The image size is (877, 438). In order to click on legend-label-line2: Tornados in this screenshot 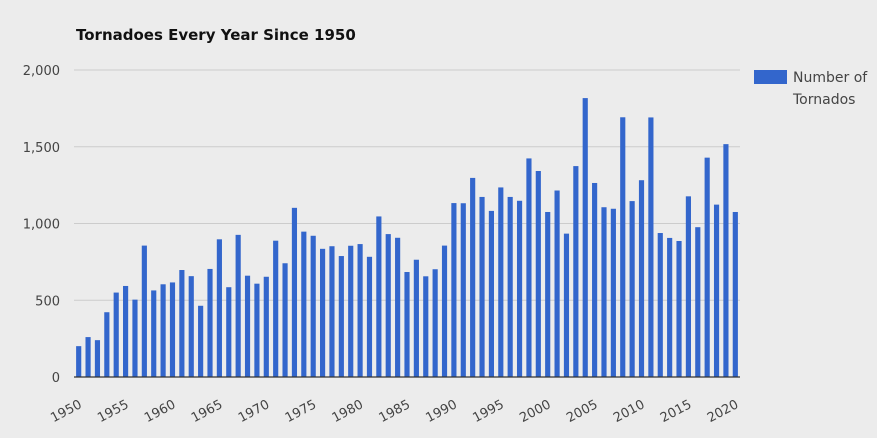, I will do `click(823, 100)`.